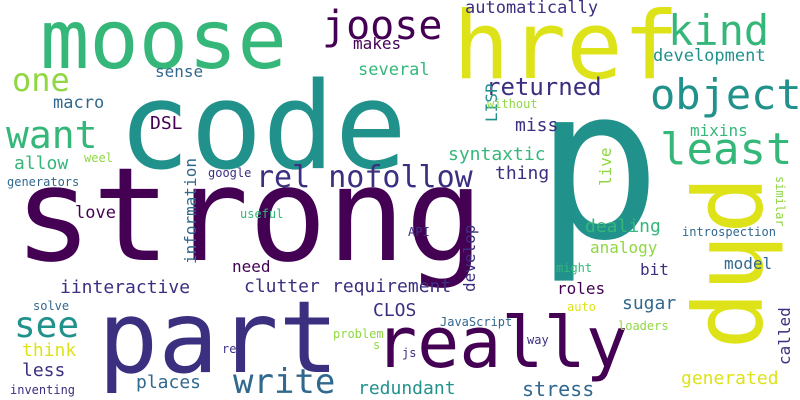  I want to click on word-similar: similar, so click(780, 201).